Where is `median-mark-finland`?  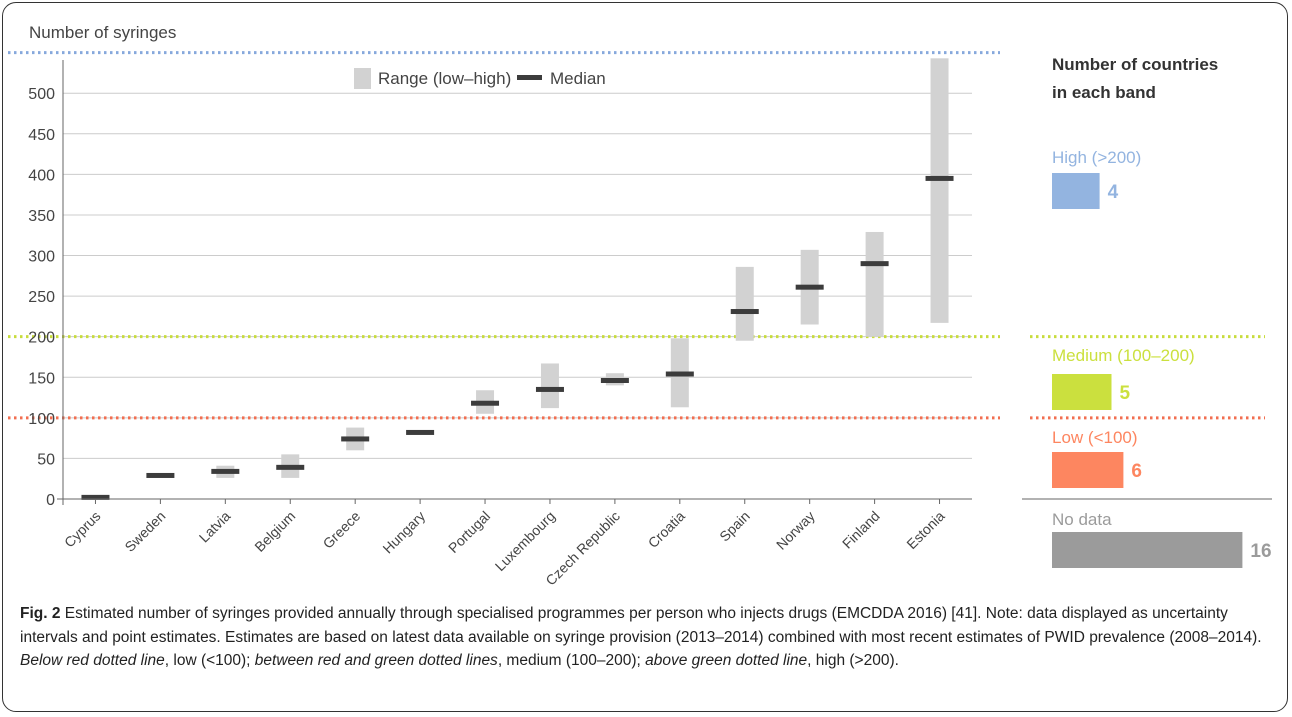
median-mark-finland is located at coordinates (874, 264).